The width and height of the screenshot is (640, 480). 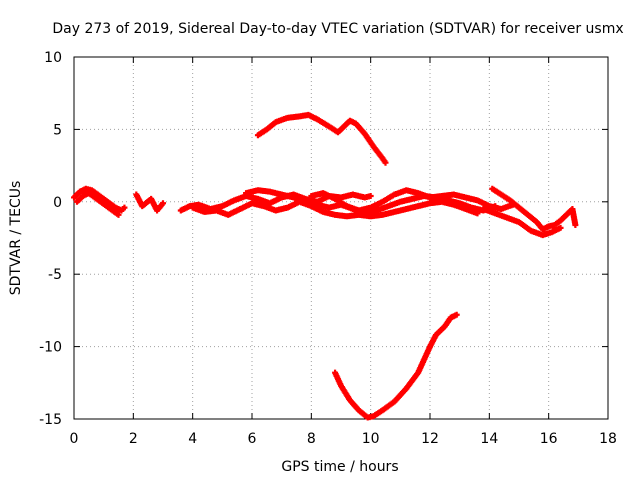 I want to click on x-tick-label: 10, so click(x=371, y=439).